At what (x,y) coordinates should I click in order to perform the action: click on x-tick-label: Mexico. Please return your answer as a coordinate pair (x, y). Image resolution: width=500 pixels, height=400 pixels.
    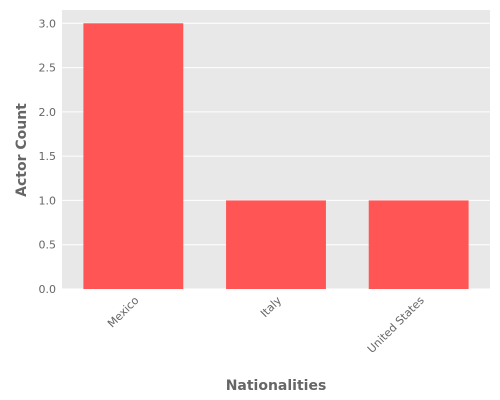
    Looking at the image, I should click on (123, 312).